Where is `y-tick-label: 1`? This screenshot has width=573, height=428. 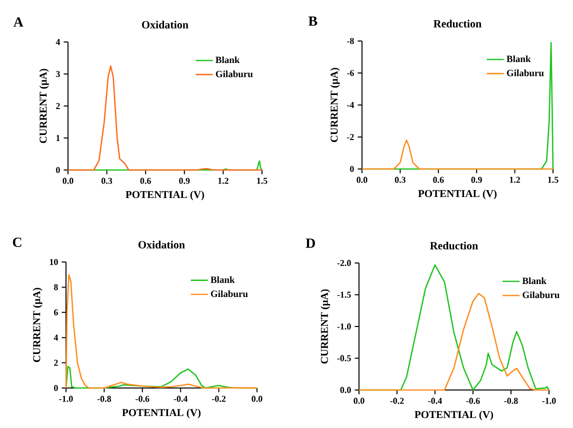 y-tick-label: 1 is located at coordinates (58, 138).